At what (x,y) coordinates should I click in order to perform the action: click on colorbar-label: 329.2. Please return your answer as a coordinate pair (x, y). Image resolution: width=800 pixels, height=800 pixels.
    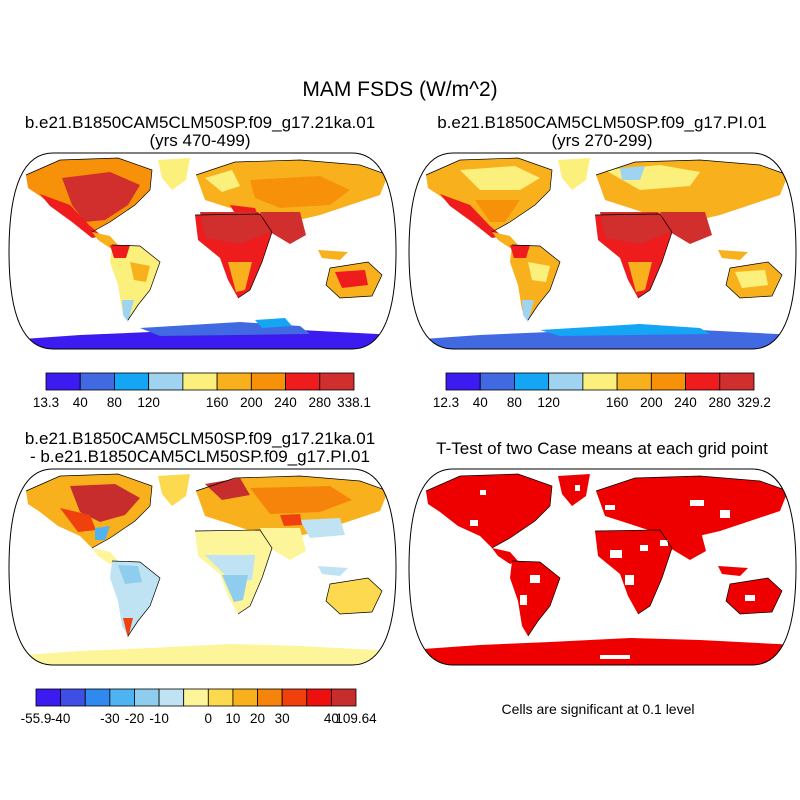
    Looking at the image, I should click on (754, 402).